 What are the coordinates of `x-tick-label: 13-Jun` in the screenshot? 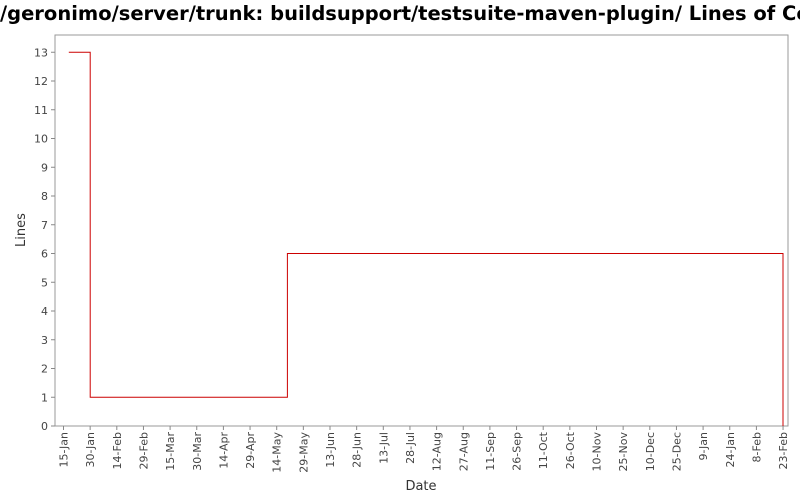 It's located at (330, 450).